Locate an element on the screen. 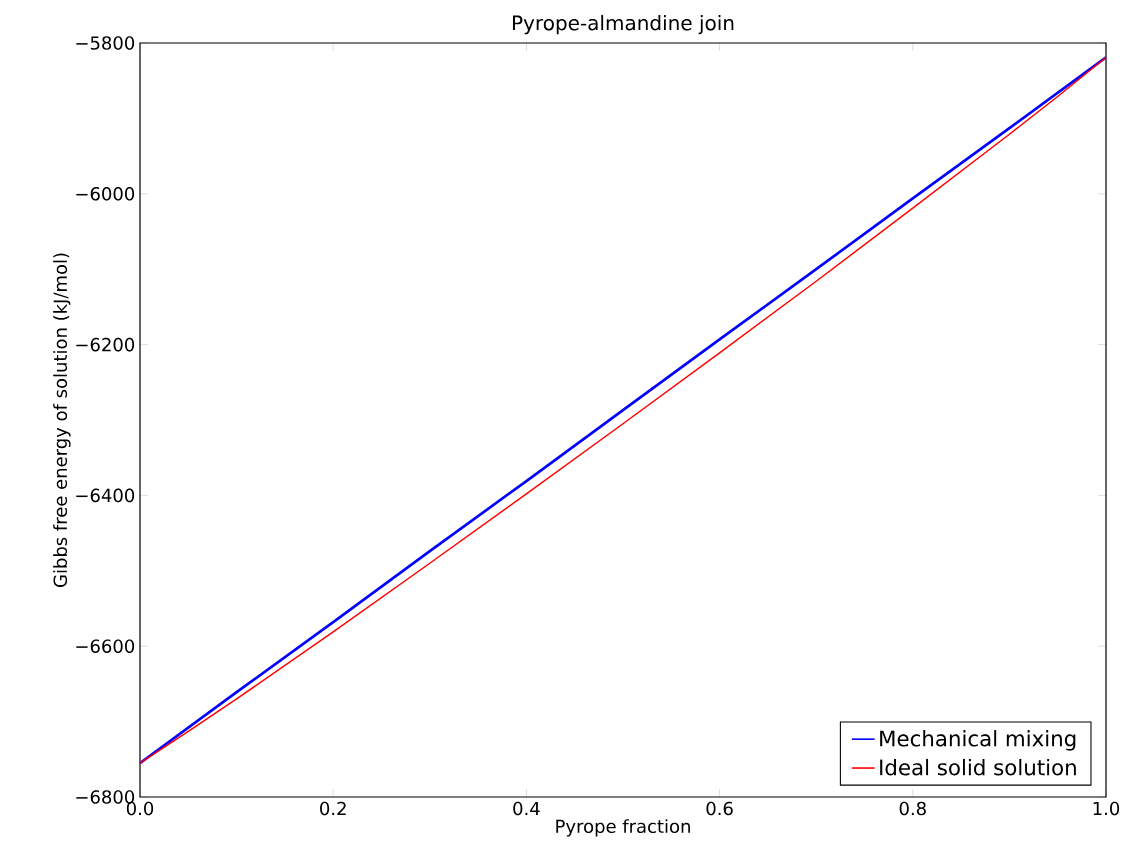 This screenshot has height=863, width=1133. x-tick-label: 0.6 is located at coordinates (719, 808).